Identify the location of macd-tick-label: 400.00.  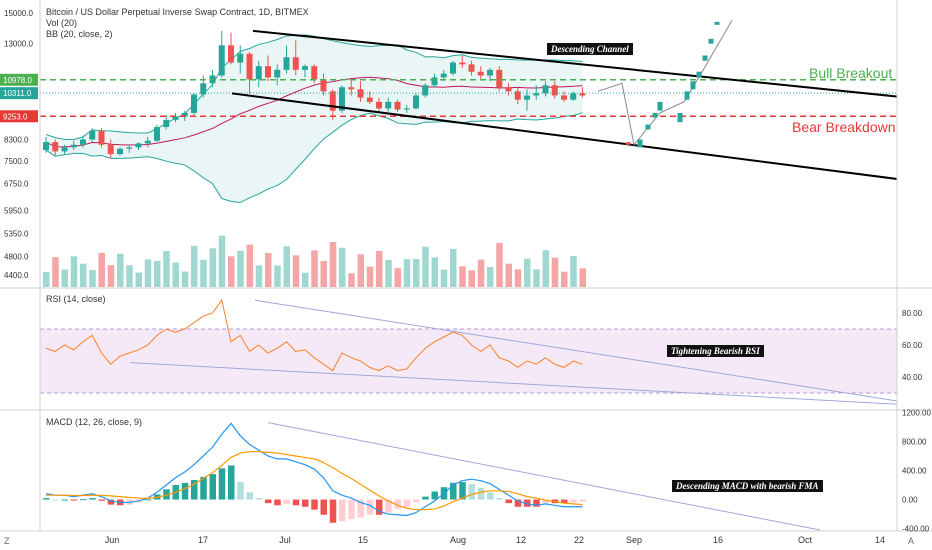
(914, 471).